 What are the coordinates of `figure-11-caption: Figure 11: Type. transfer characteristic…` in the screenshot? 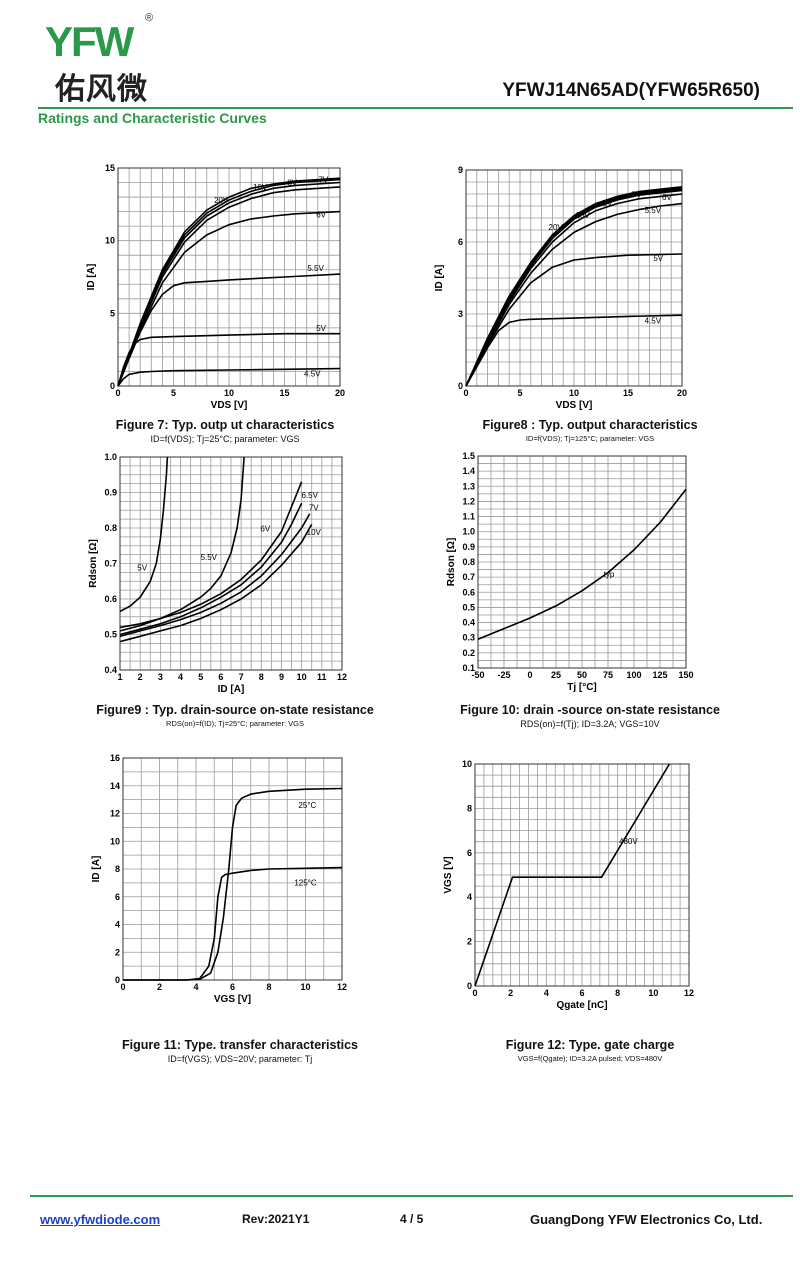 It's located at (240, 1051).